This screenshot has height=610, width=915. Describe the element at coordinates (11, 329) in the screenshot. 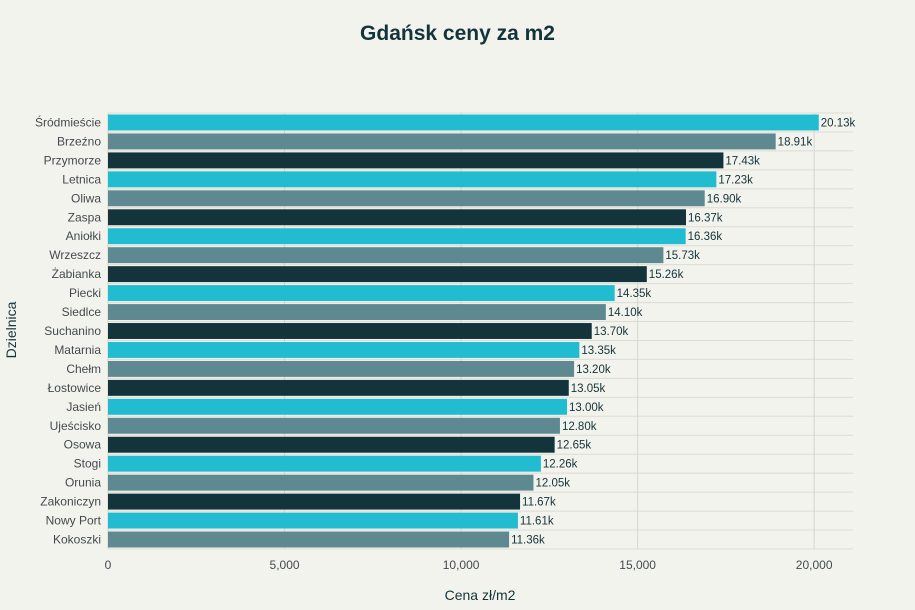

I see `y-axis-title: Dzielnica` at that location.